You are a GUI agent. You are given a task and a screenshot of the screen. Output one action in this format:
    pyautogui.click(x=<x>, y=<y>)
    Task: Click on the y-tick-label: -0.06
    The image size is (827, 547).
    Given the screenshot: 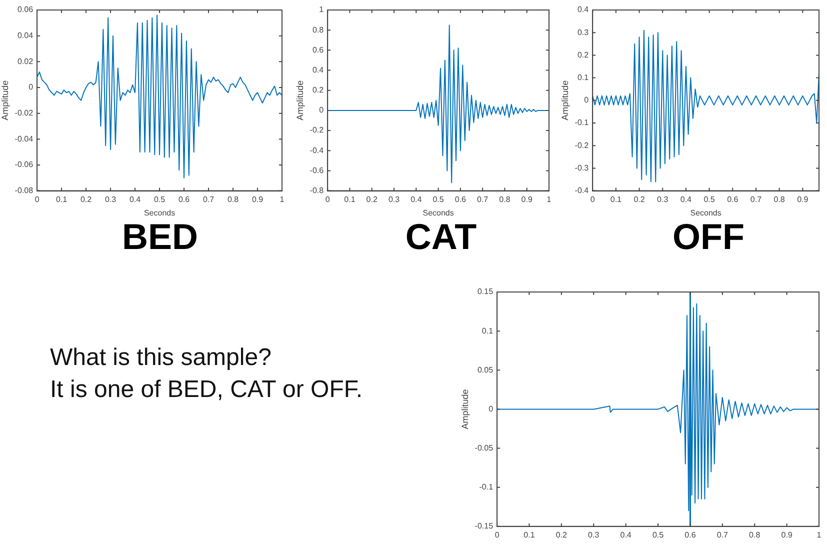 What is the action you would take?
    pyautogui.click(x=24, y=165)
    